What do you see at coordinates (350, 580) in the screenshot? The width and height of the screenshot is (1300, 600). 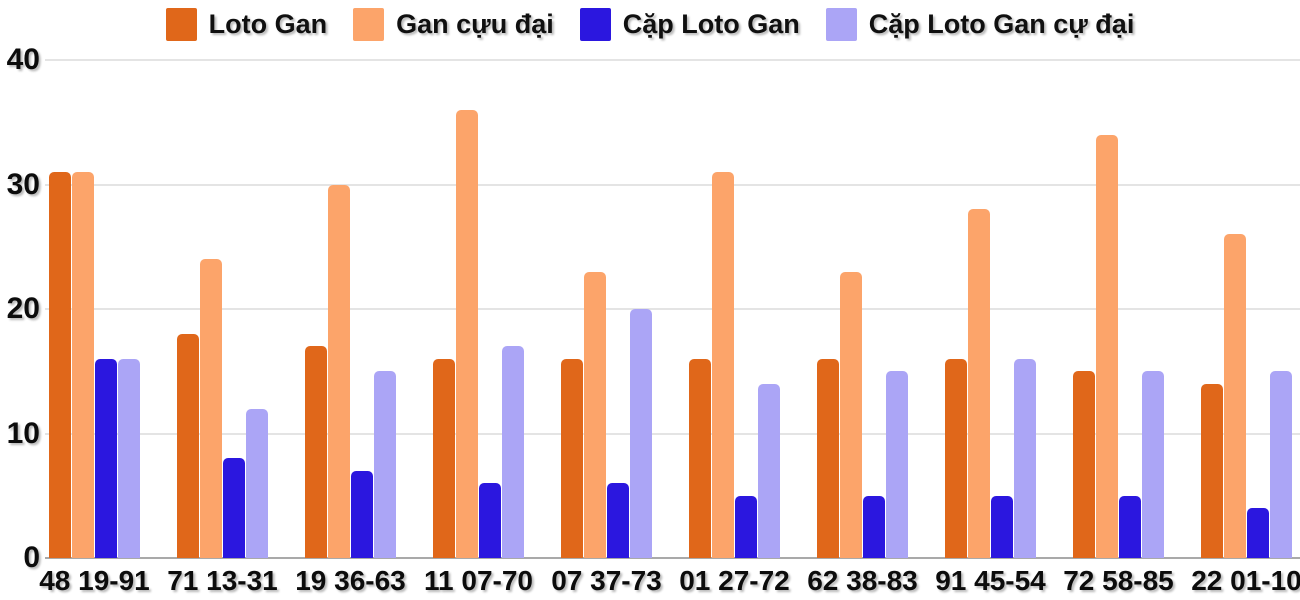 I see `x-axis-label: 19 36-63` at bounding box center [350, 580].